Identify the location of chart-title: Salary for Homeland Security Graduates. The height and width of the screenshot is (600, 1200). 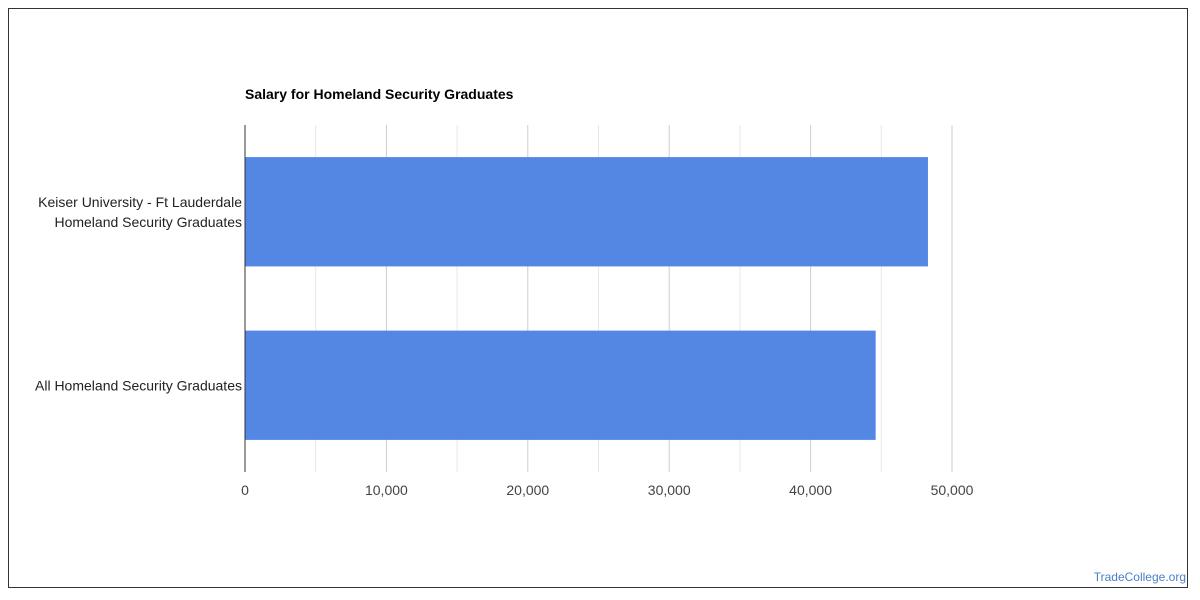
(379, 94).